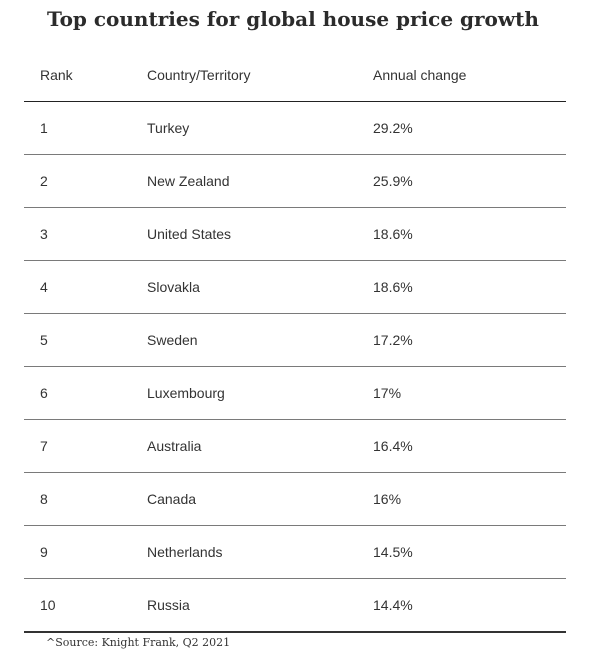 The image size is (591, 664). I want to click on change-cell: 16.4%, so click(393, 446).